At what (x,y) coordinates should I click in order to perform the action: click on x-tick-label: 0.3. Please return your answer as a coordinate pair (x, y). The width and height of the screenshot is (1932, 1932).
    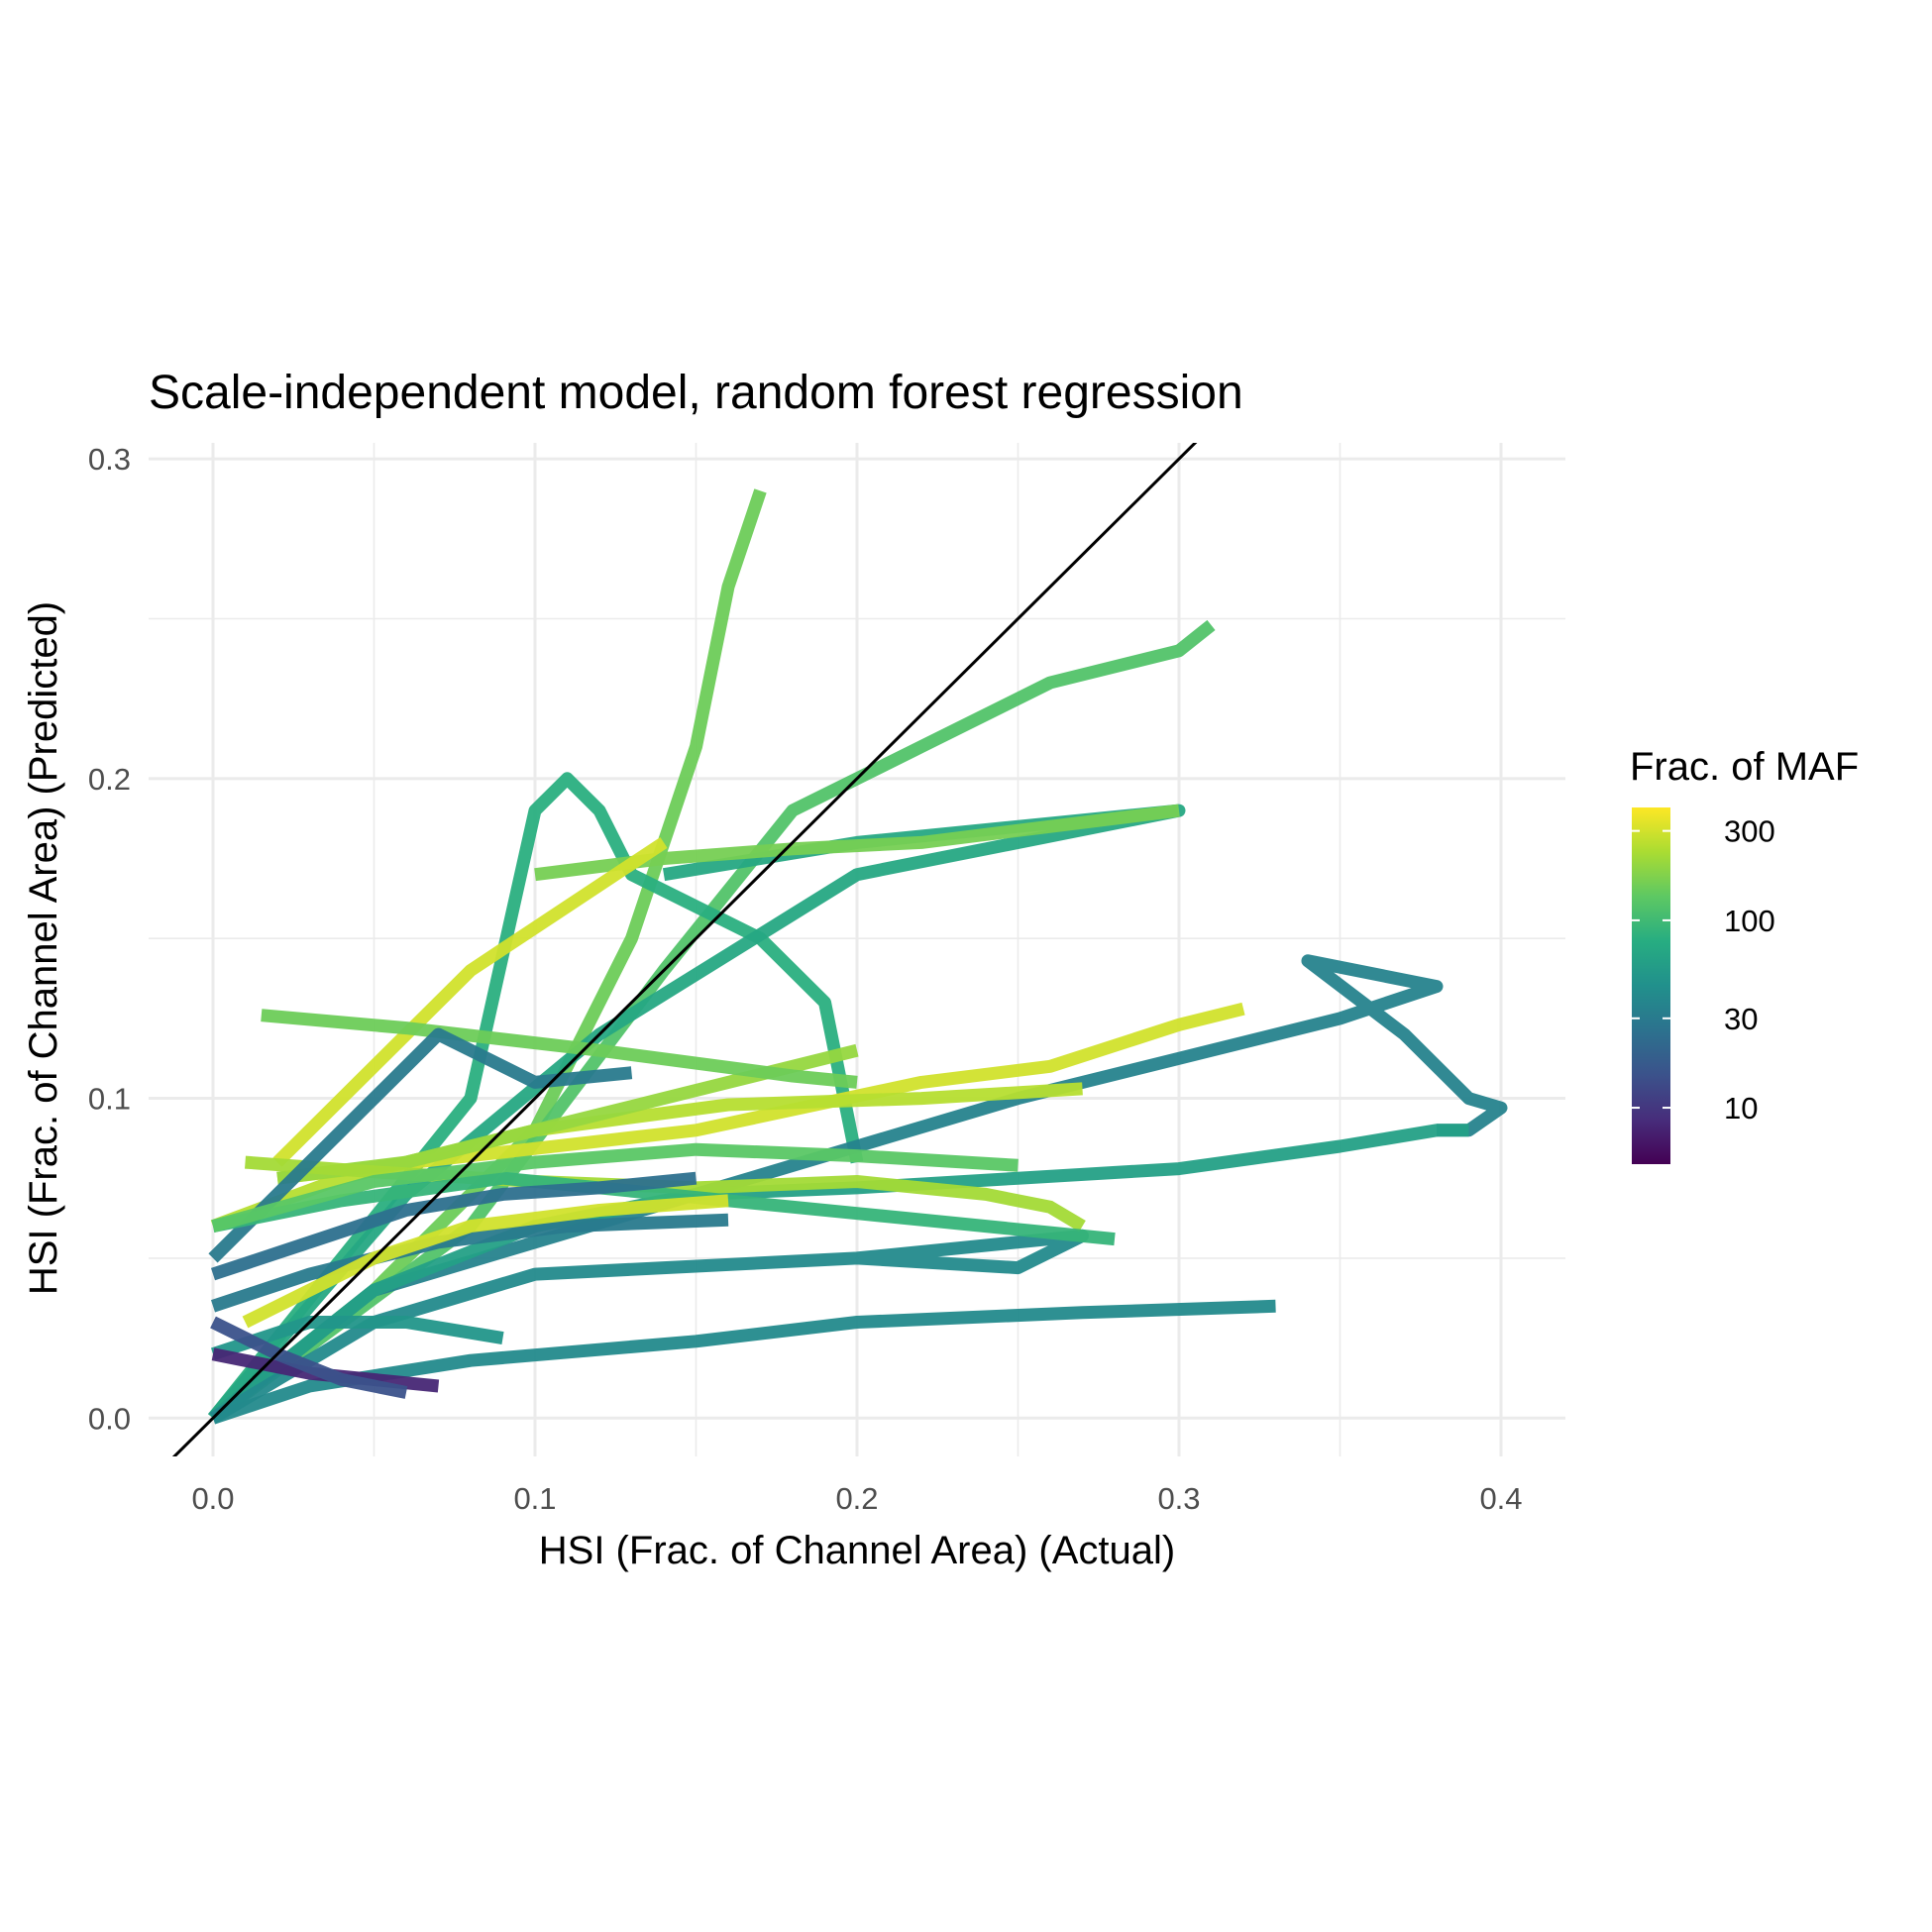
    Looking at the image, I should click on (1178, 1499).